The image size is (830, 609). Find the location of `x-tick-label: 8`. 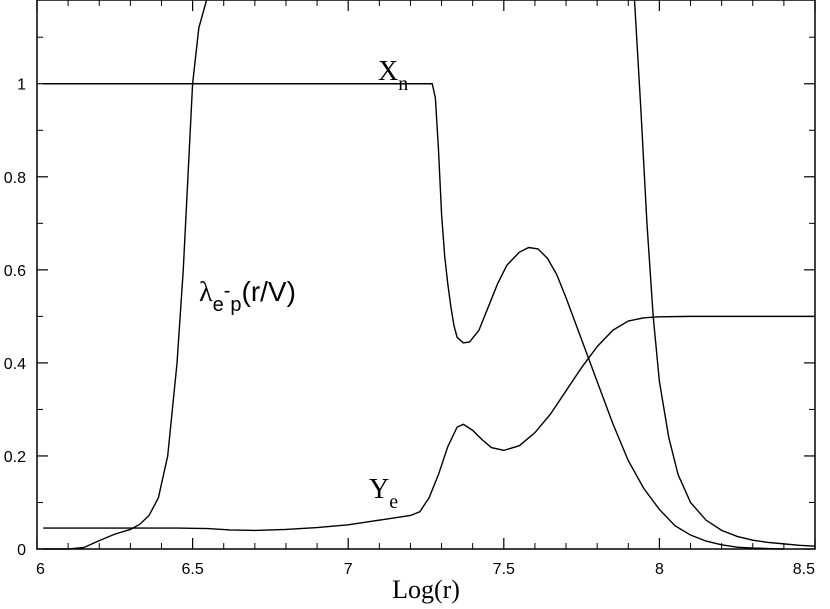

x-tick-label: 8 is located at coordinates (659, 569).